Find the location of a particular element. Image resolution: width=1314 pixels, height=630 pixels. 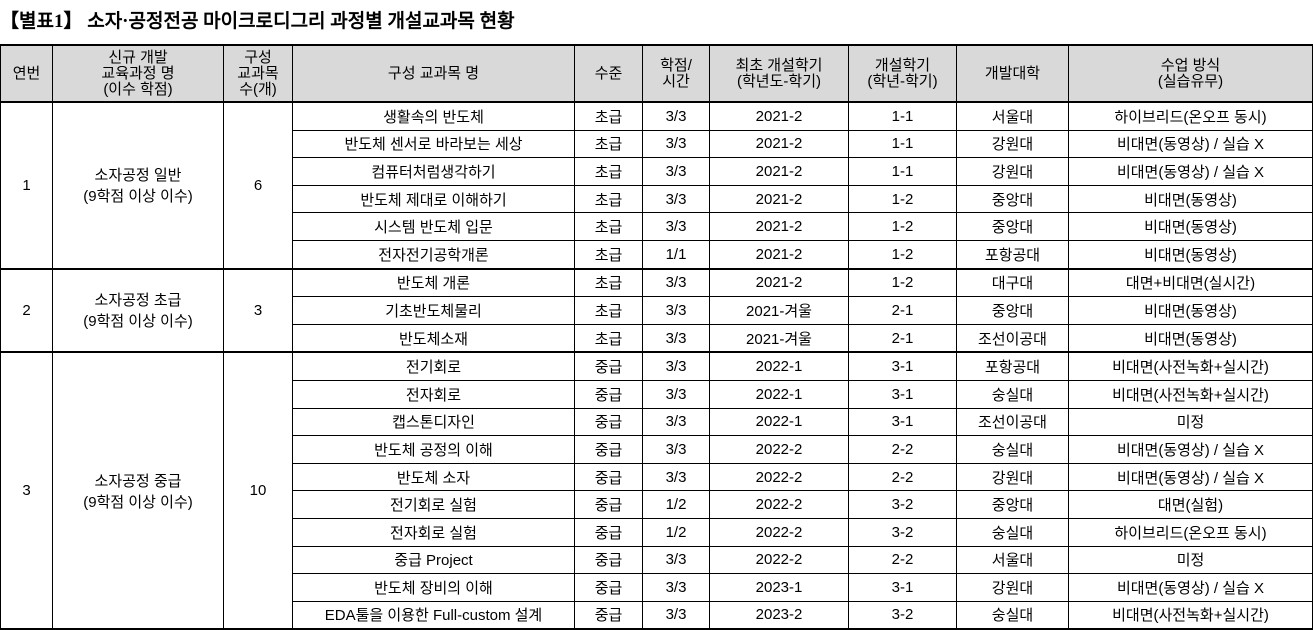

group-no: 1 is located at coordinates (26, 185).